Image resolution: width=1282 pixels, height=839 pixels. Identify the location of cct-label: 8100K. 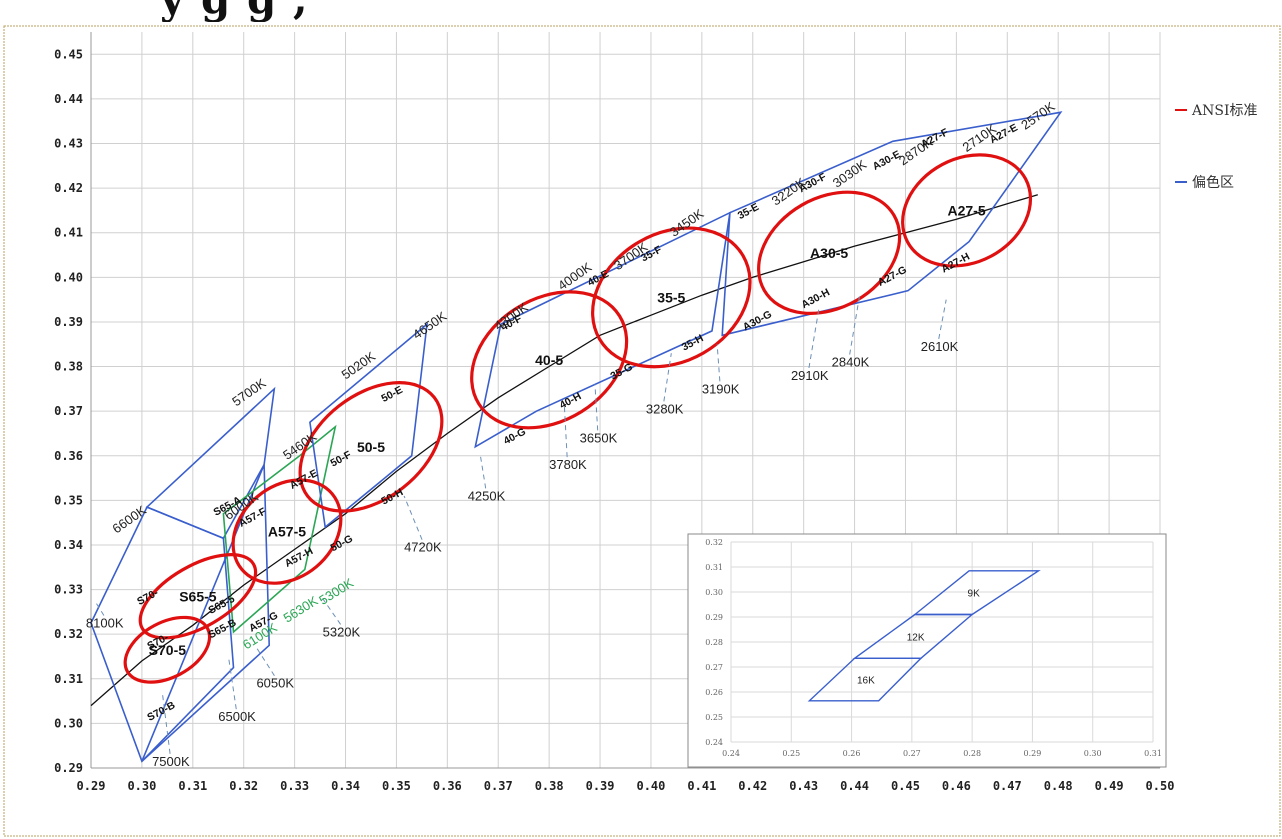
(105, 622).